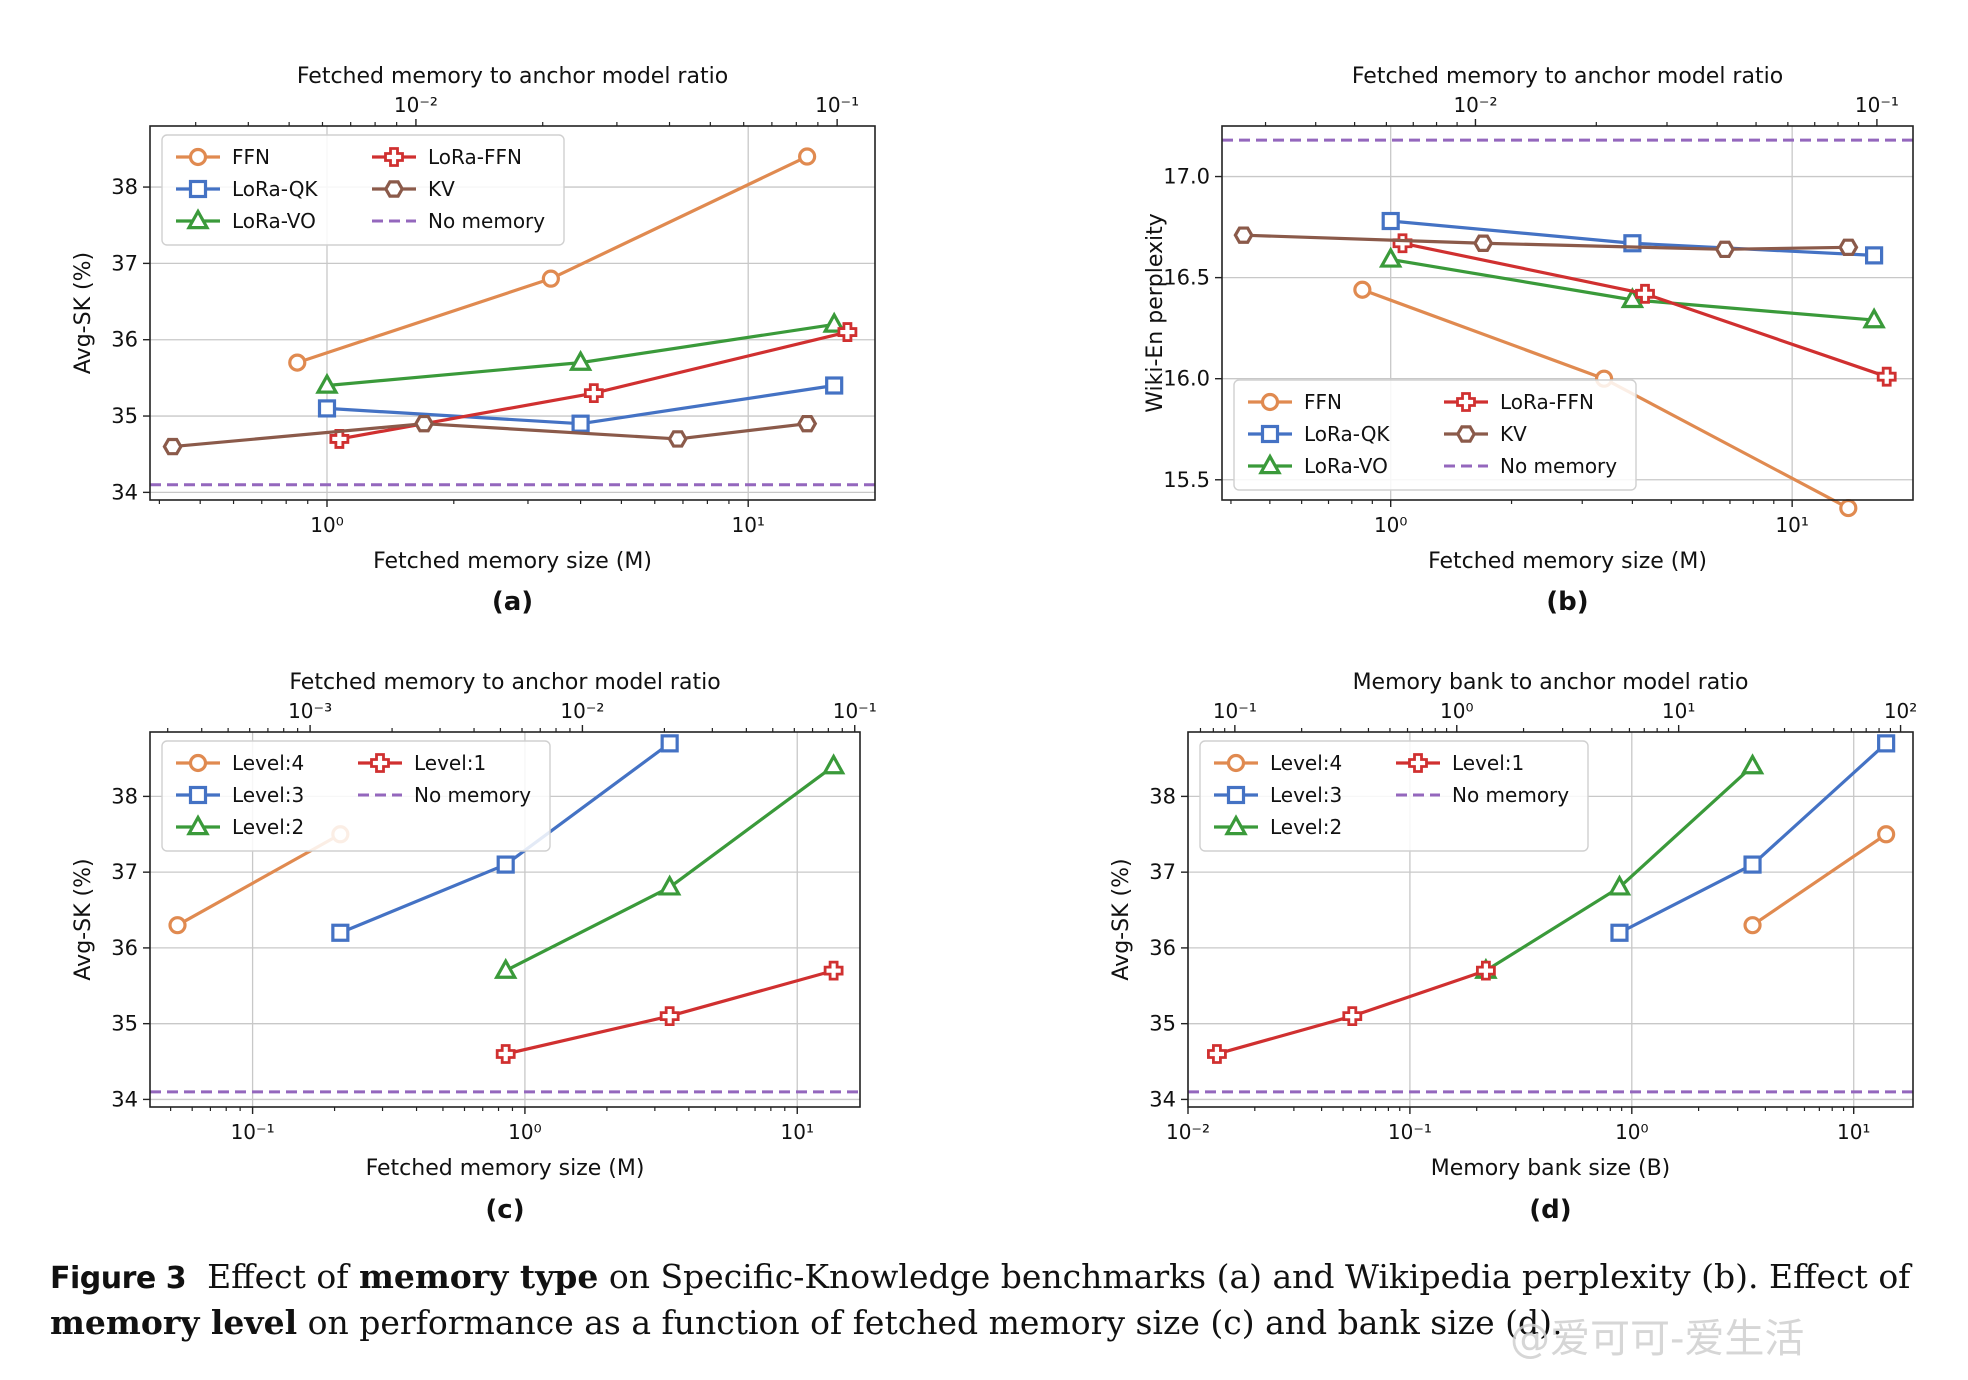  Describe the element at coordinates (1567, 602) in the screenshot. I see `panel-label: (b)` at that location.